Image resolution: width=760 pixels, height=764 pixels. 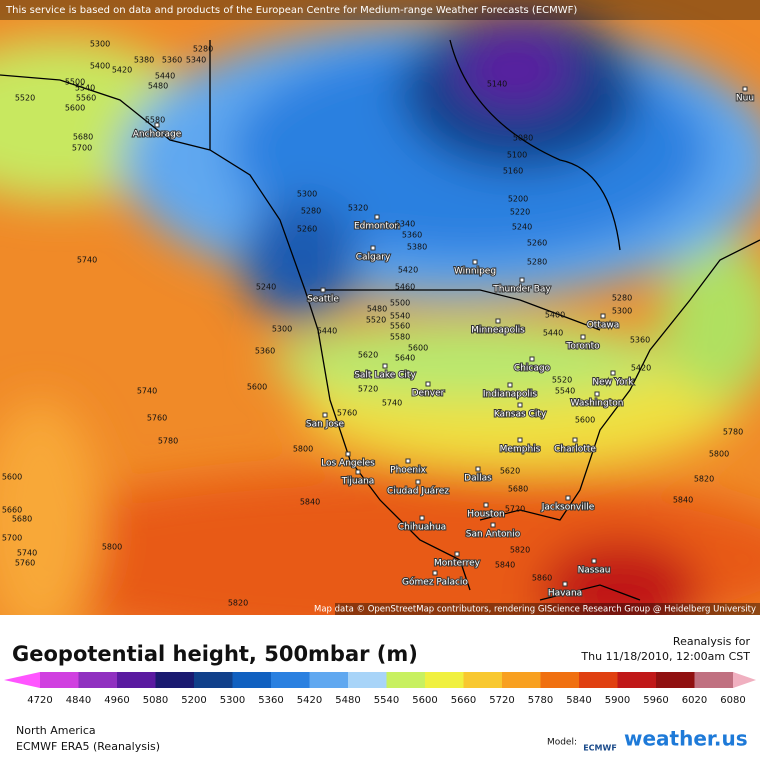 What do you see at coordinates (348, 464) in the screenshot?
I see `city-label: Los Angeles` at bounding box center [348, 464].